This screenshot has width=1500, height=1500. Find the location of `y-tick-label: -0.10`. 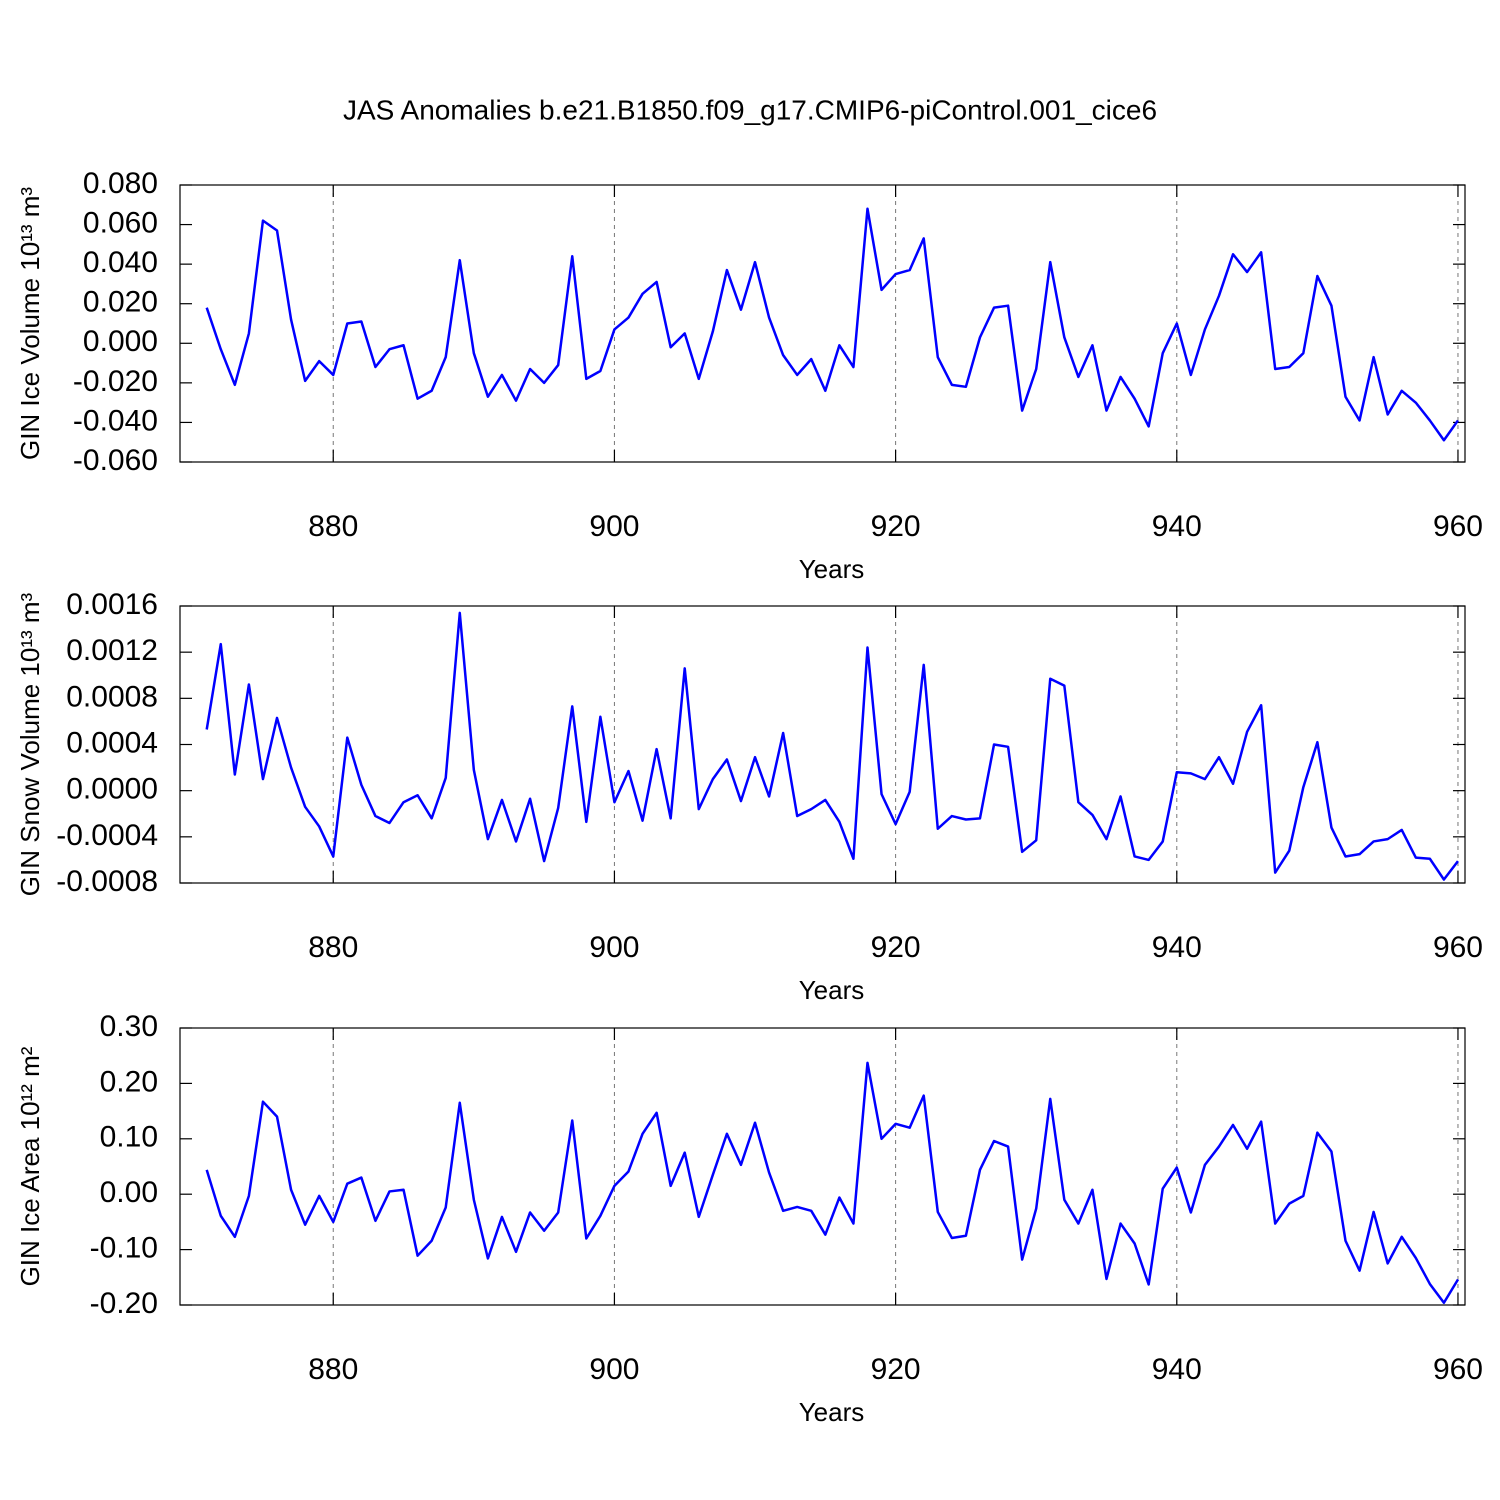

y-tick-label: -0.10 is located at coordinates (124, 1248).